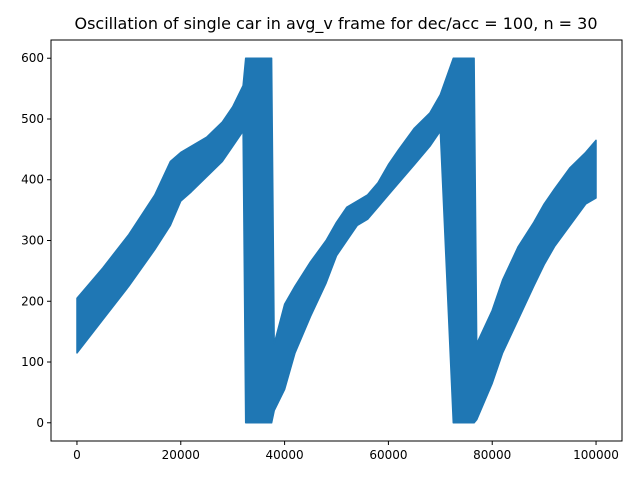  Describe the element at coordinates (32, 301) in the screenshot. I see `y-tick-label: 200` at that location.